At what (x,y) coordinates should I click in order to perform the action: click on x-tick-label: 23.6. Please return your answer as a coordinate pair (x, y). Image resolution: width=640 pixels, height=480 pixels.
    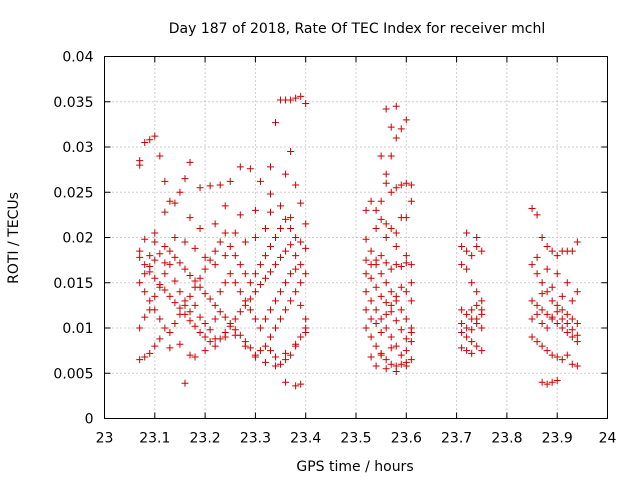
    Looking at the image, I should click on (406, 439).